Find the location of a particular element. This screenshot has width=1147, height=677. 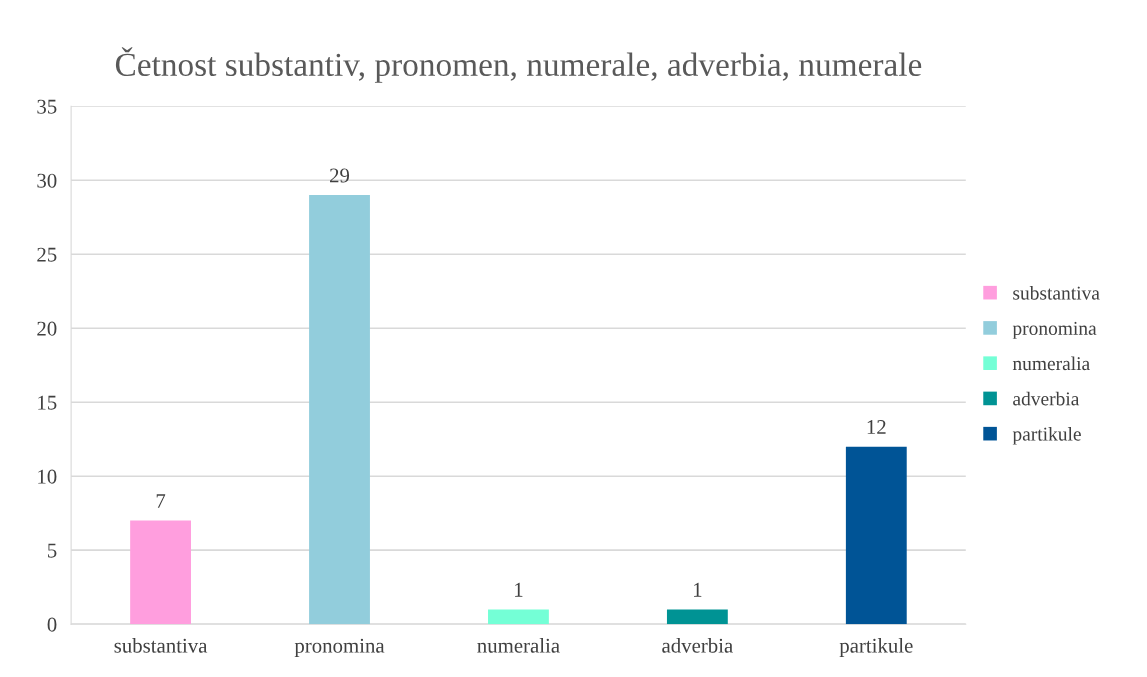

x-tick-label: partikule is located at coordinates (876, 647).